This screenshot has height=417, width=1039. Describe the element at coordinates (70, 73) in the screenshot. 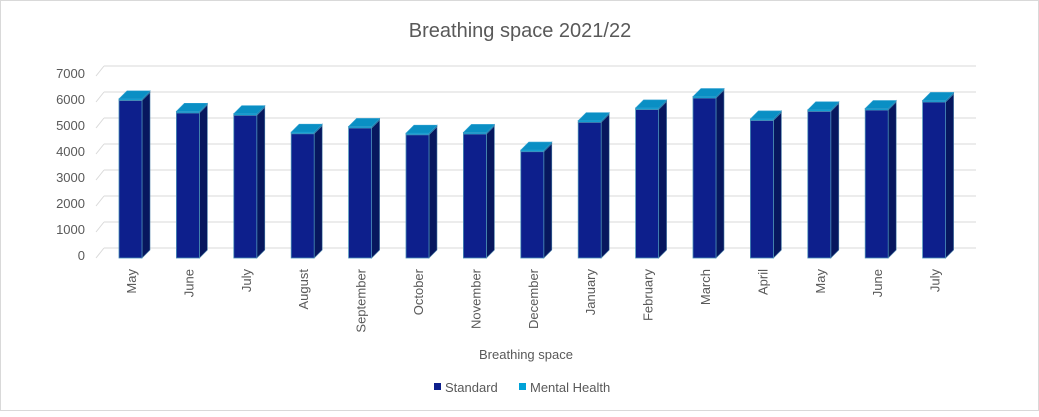

I see `y-tick-label: 7000` at that location.